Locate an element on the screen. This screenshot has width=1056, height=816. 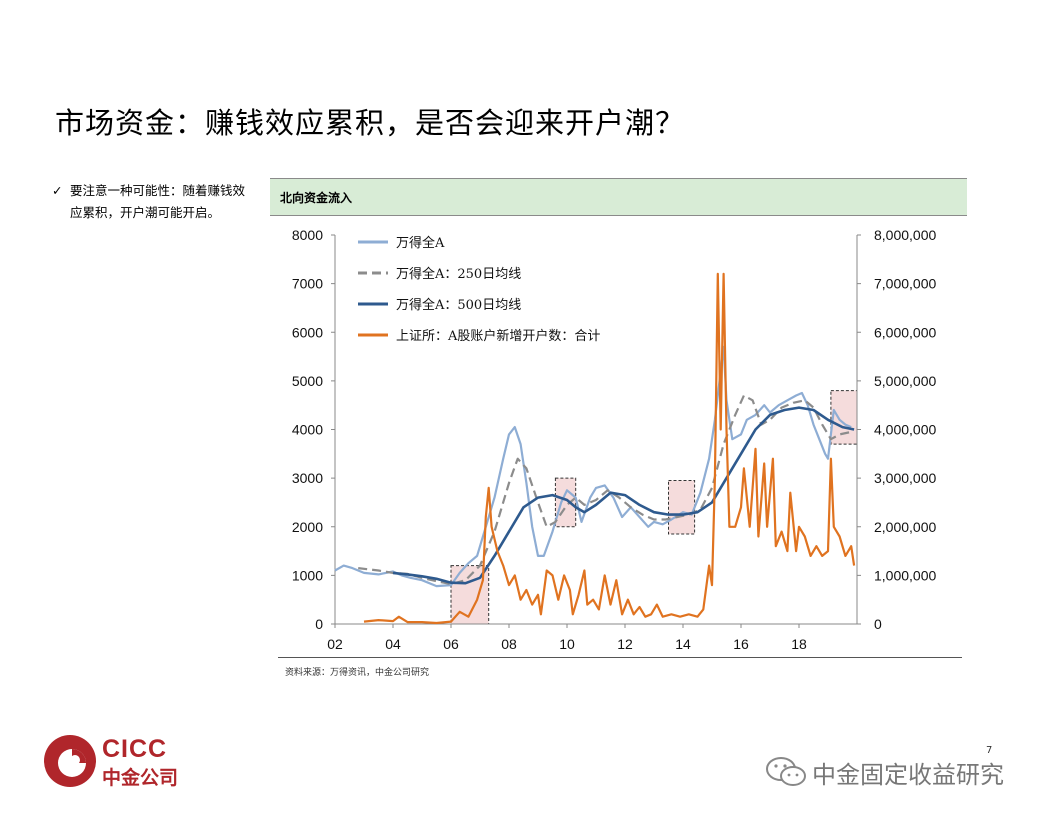
watermark-text: 中金固定收益研究 is located at coordinates (908, 775).